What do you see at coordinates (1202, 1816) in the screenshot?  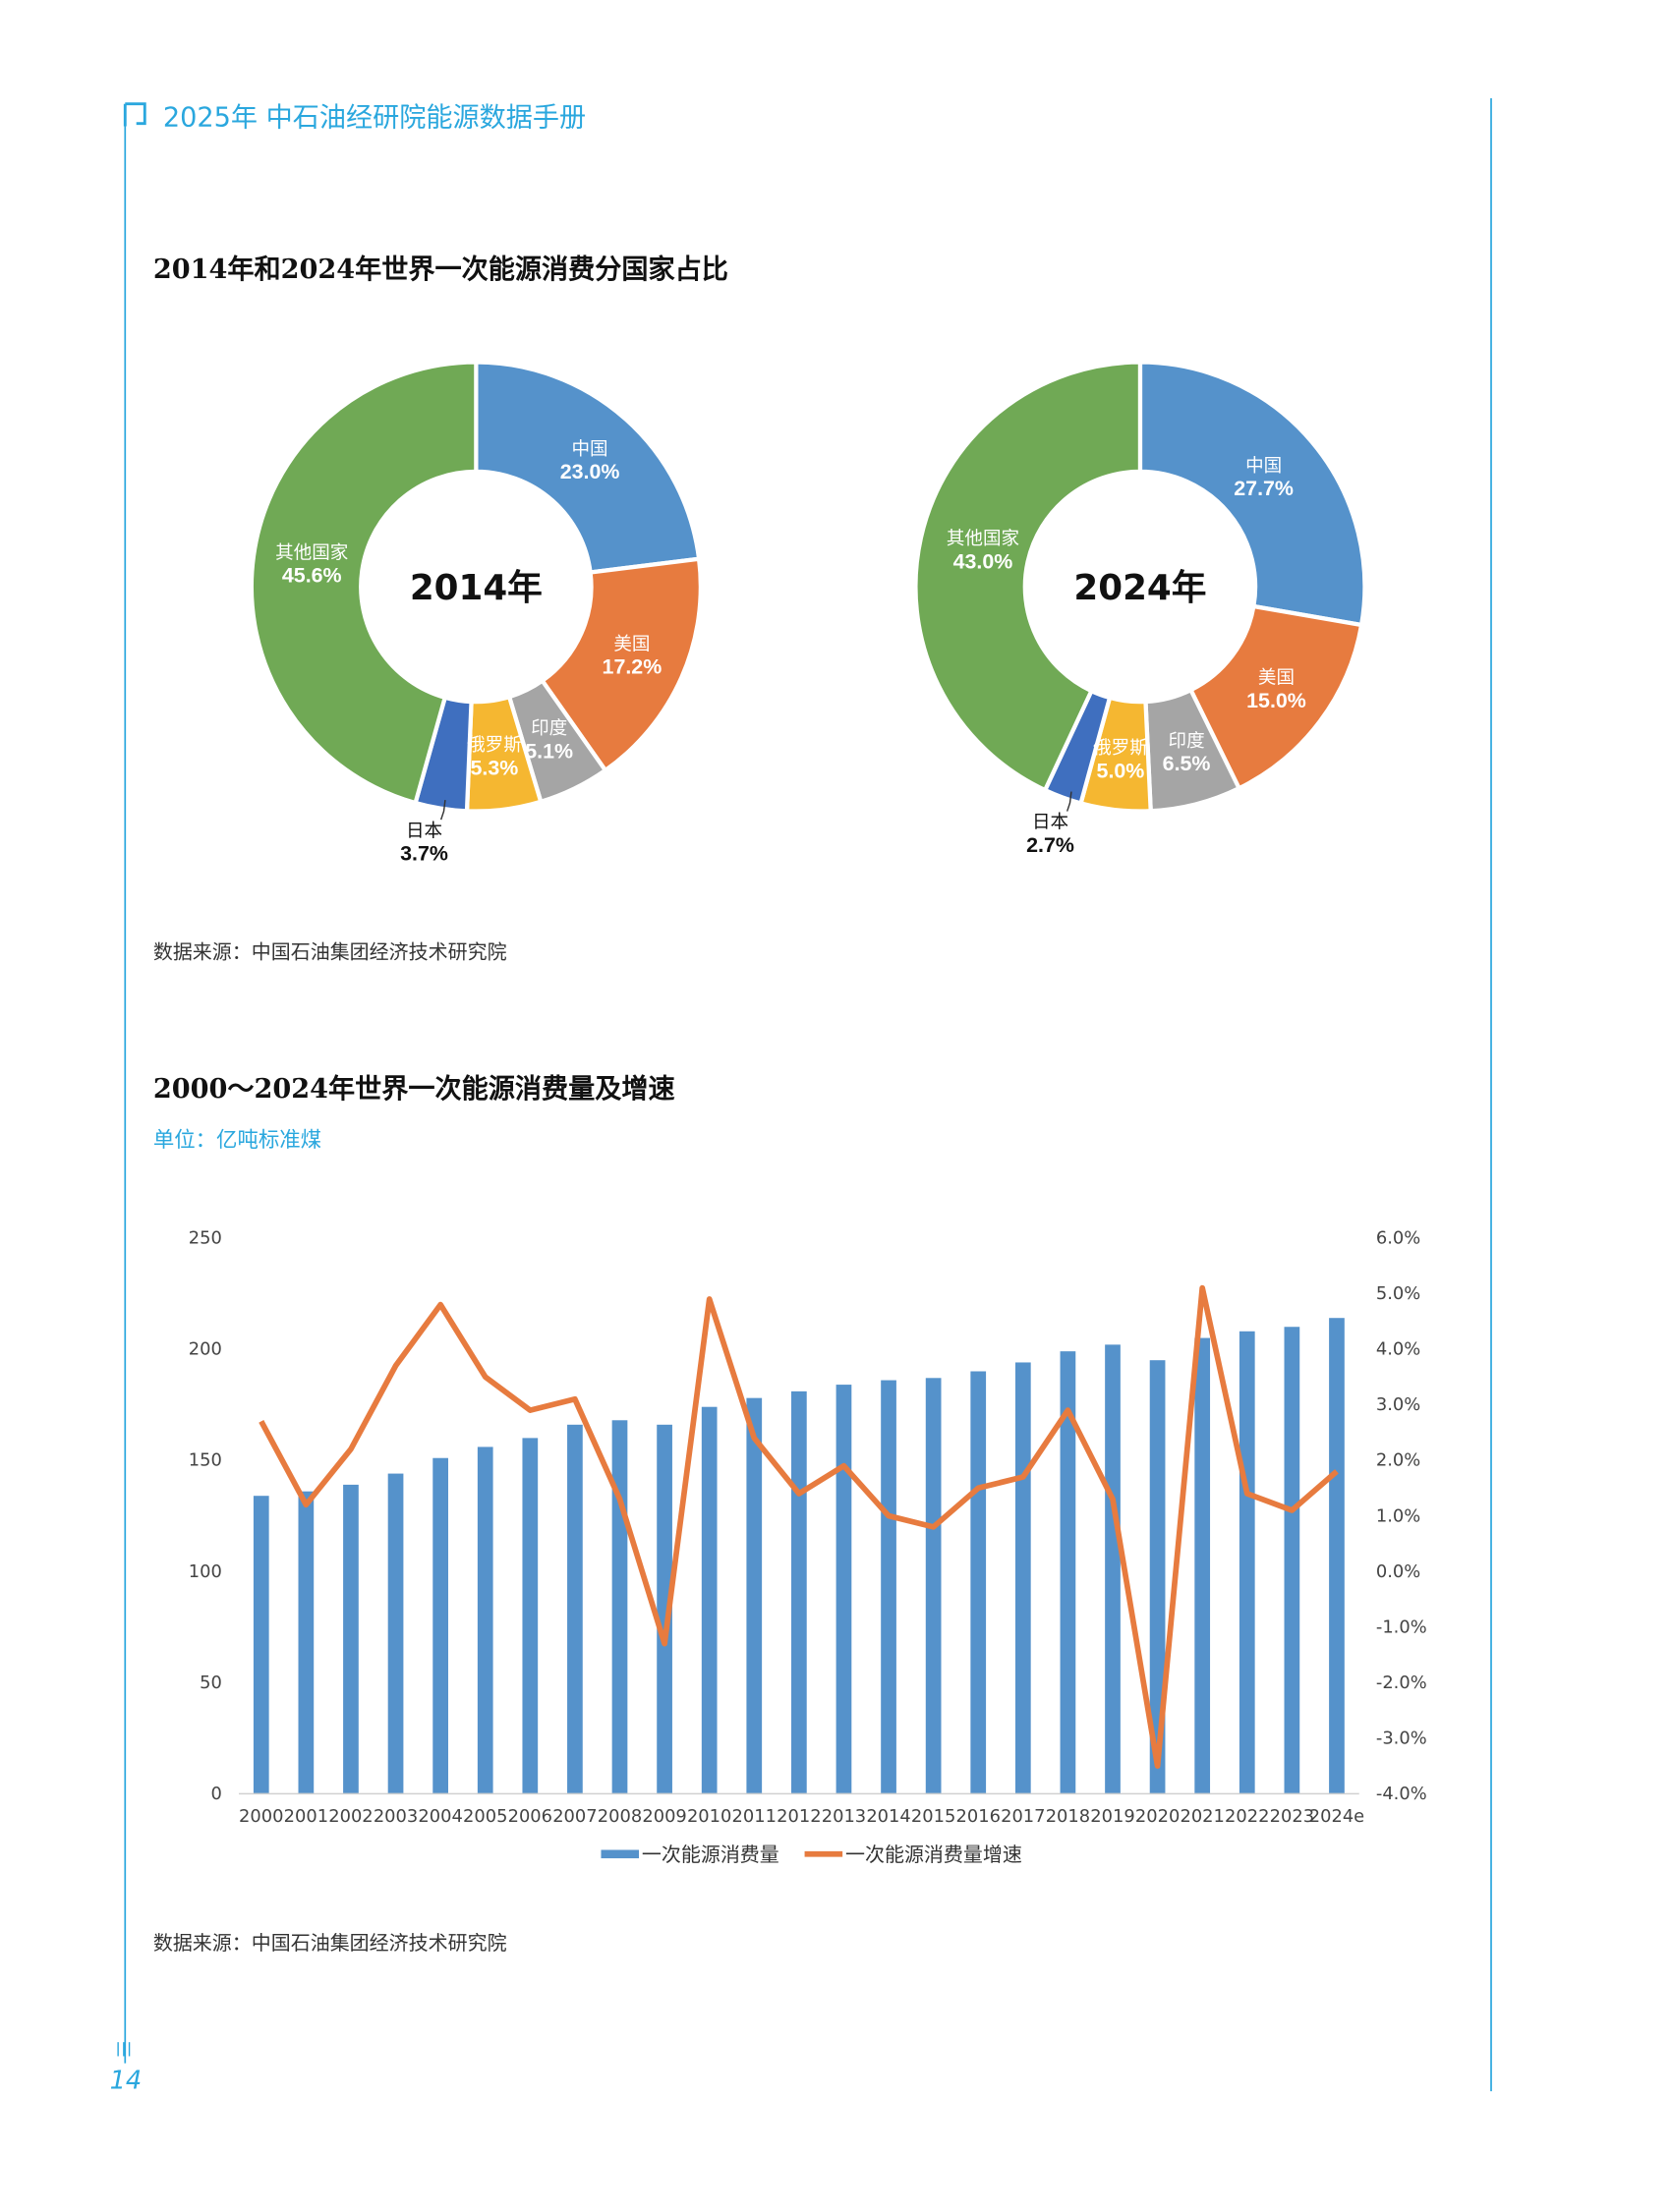 I see `x-tick: 2021` at bounding box center [1202, 1816].